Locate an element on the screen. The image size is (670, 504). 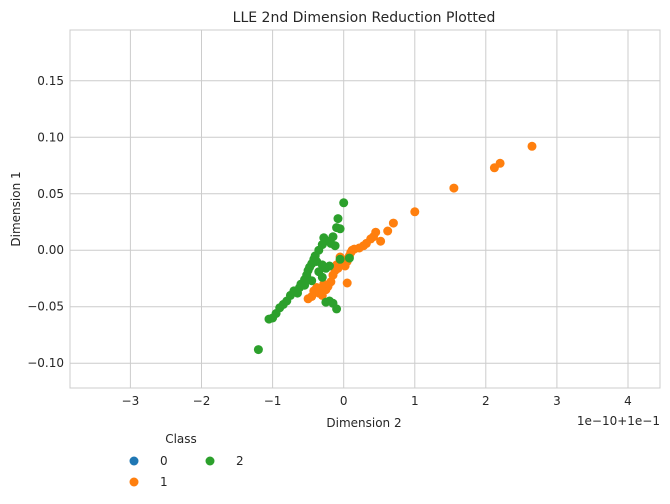
y-tick-label: −0.05 is located at coordinates (45, 307).